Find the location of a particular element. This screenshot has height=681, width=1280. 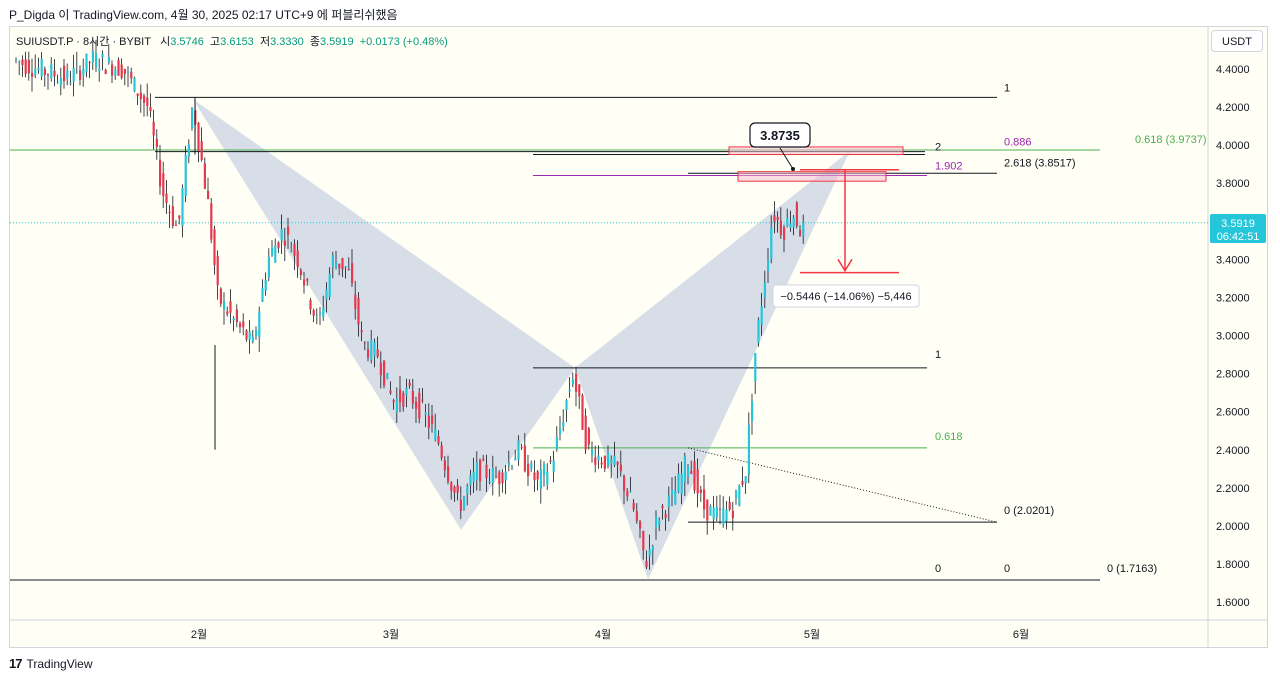

fib-label: 2 is located at coordinates (938, 148).